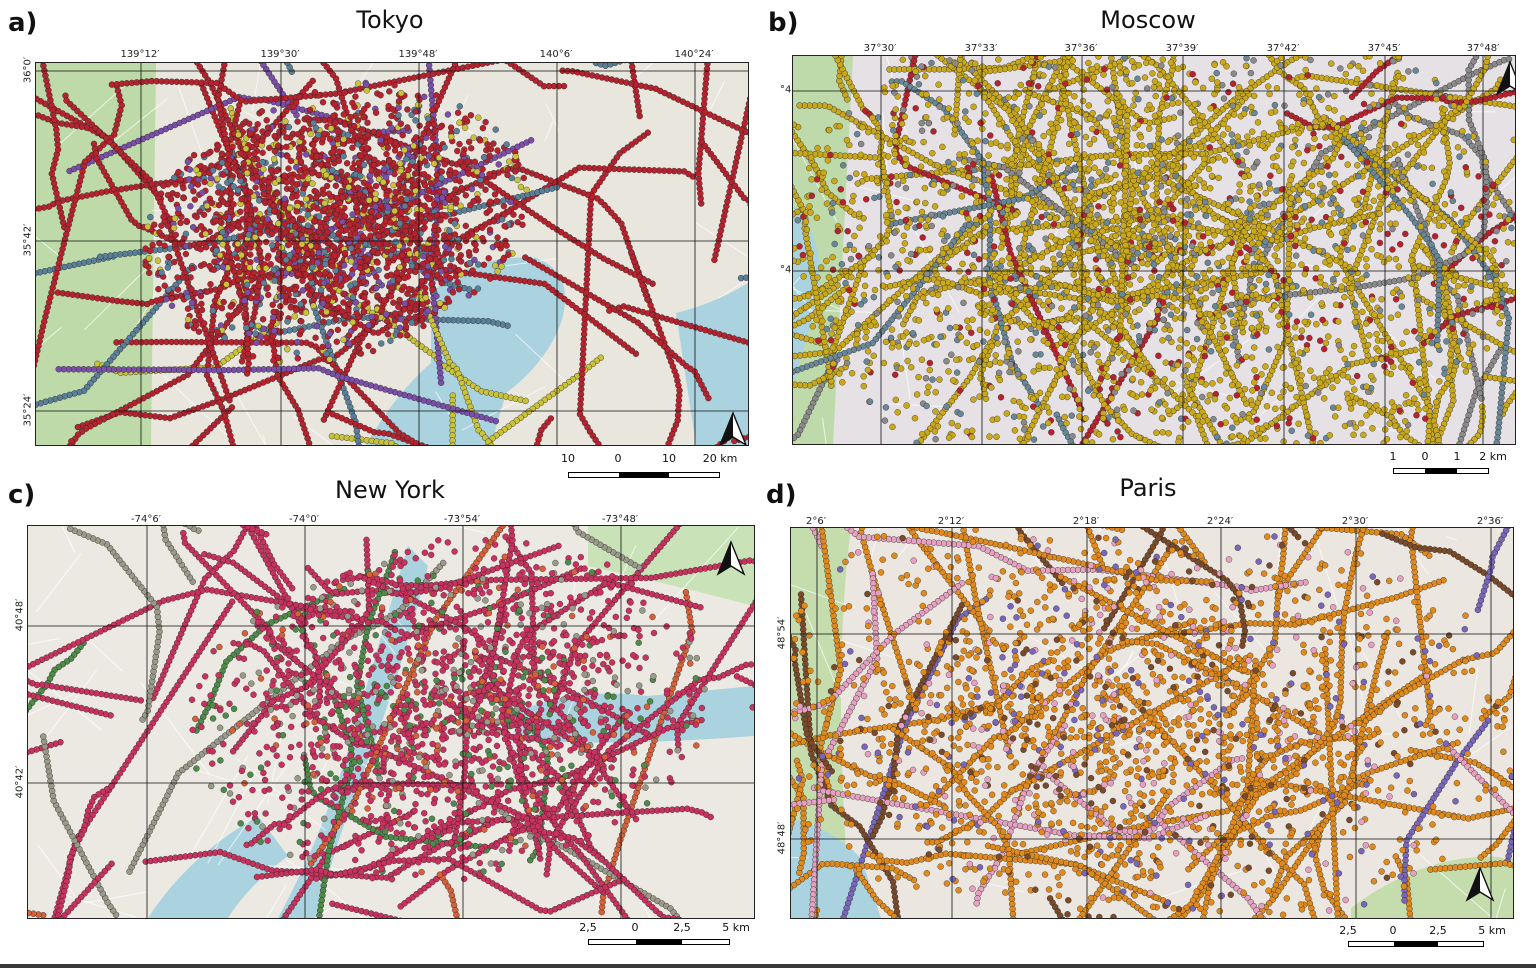  I want to click on lat-label: 48°54′, so click(782, 633).